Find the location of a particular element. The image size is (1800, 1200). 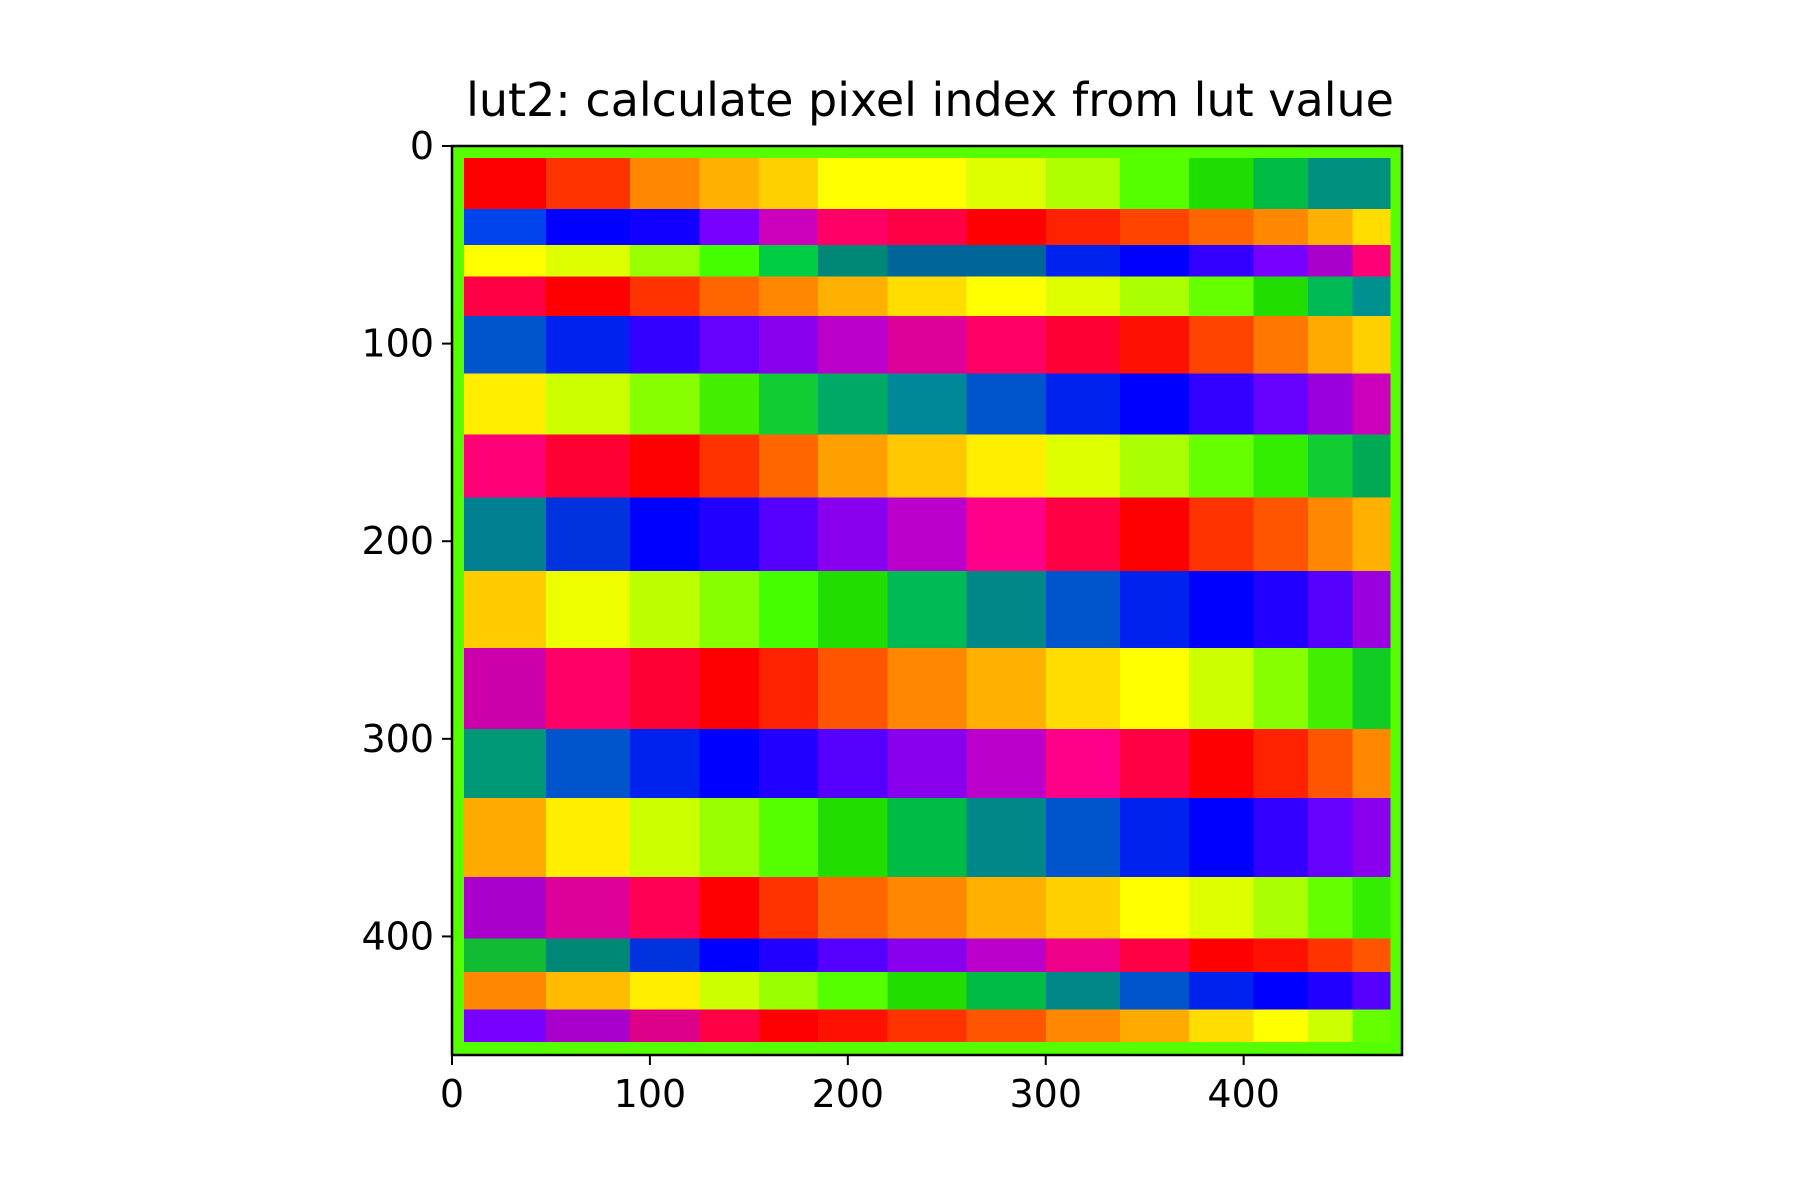

y-tick-label: 0 is located at coordinates (422, 146).